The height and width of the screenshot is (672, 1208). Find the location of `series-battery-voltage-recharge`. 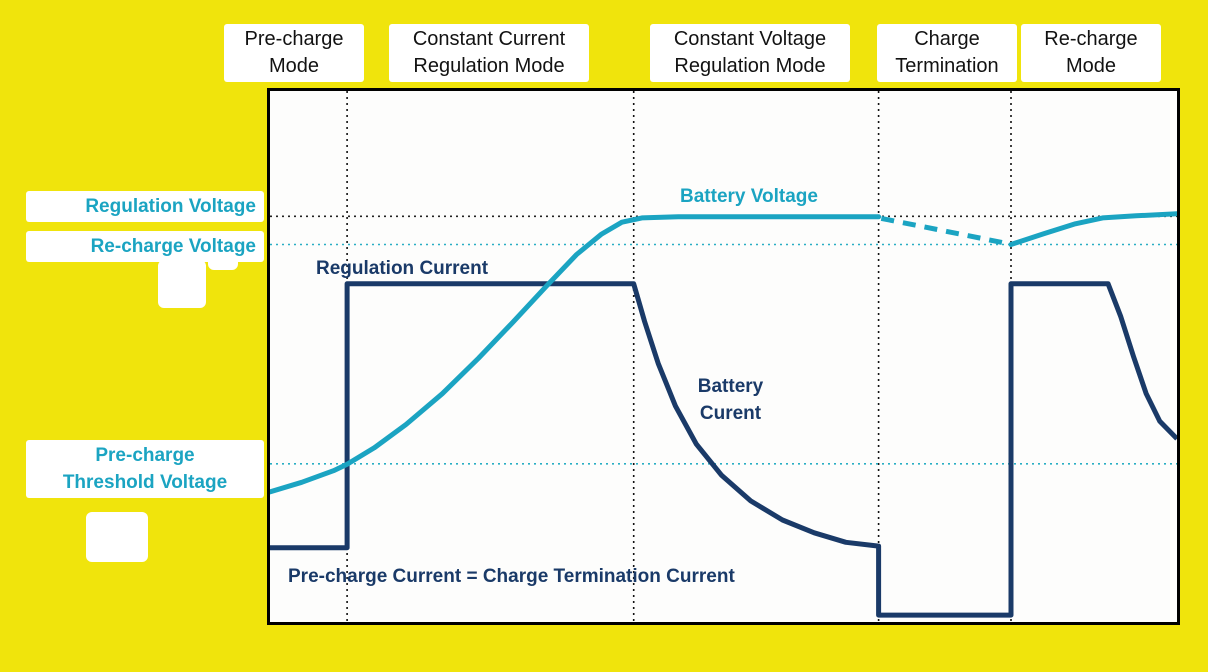

series-battery-voltage-recharge is located at coordinates (1092, 229).